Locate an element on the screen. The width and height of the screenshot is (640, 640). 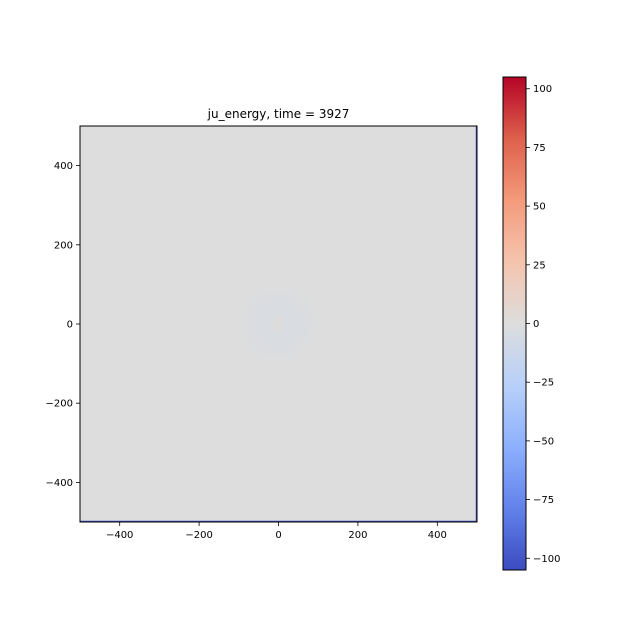
colorbar-tick-label: 75 is located at coordinates (539, 148).